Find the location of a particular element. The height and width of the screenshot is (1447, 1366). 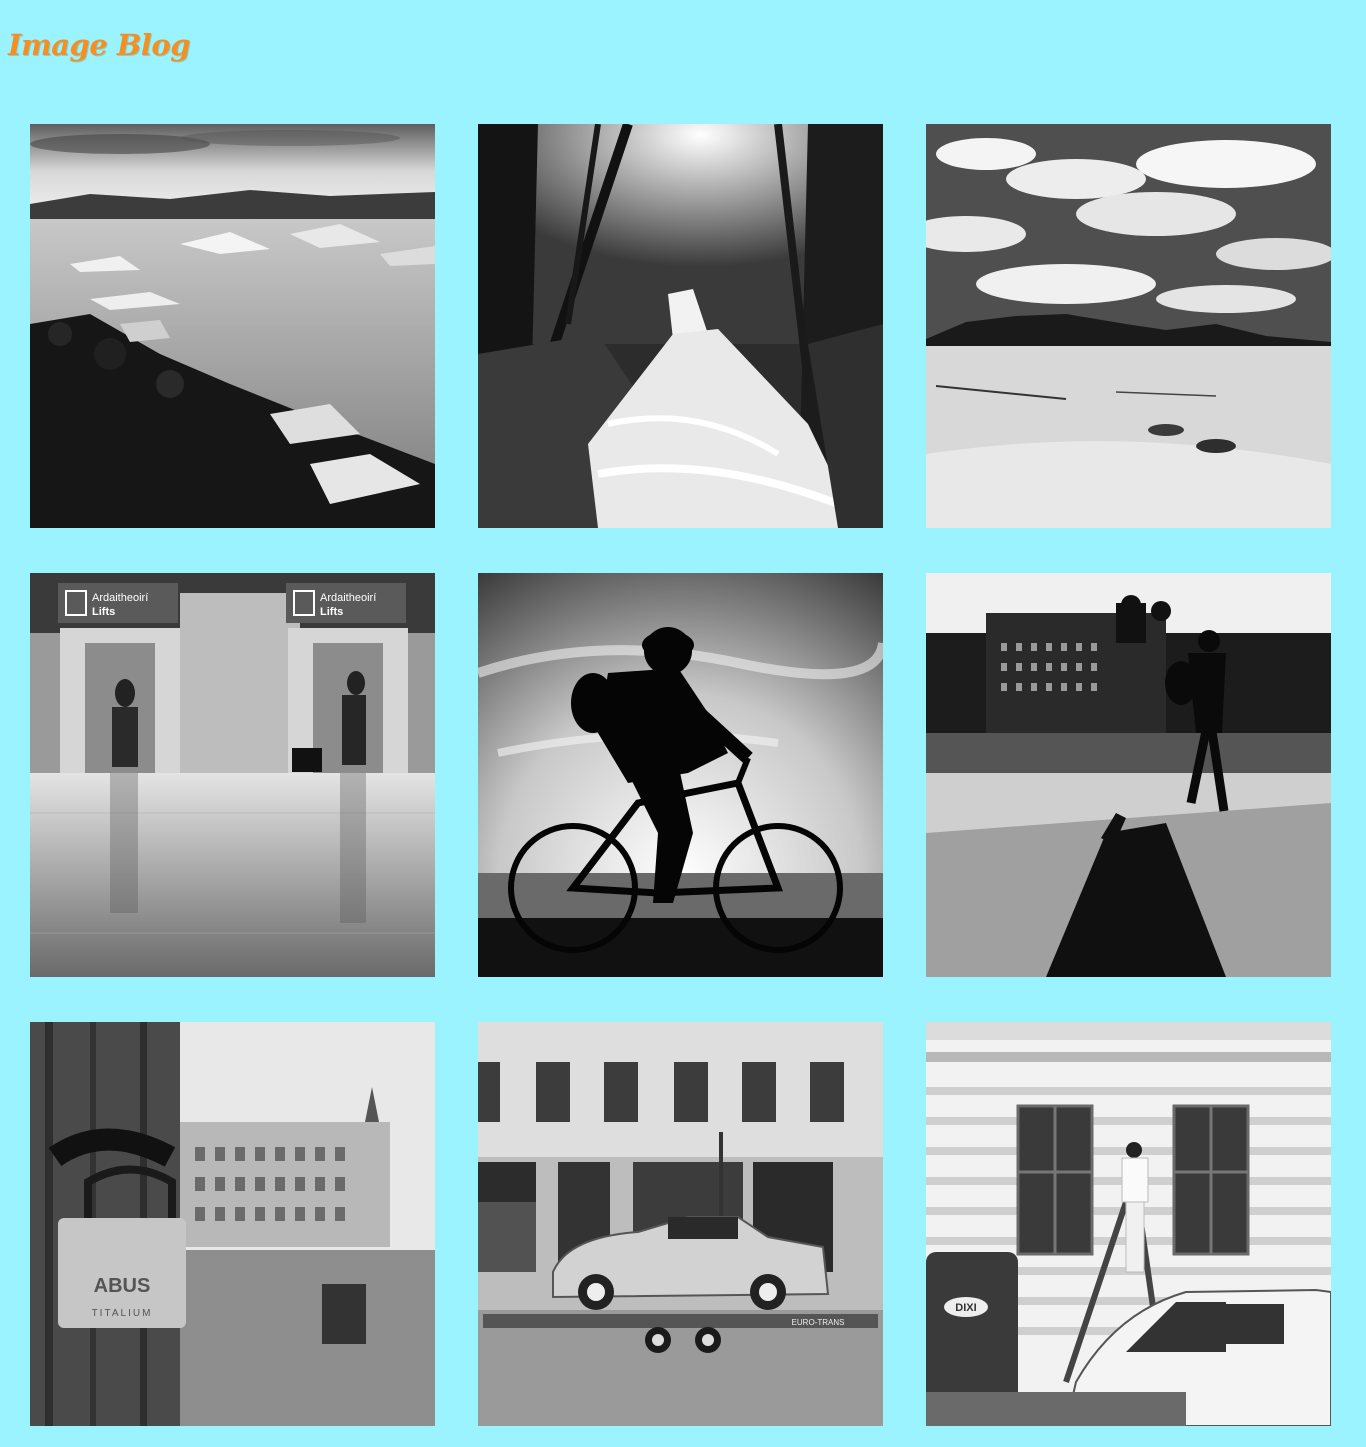

gallery-image-desert-dunes is located at coordinates (1128, 326).